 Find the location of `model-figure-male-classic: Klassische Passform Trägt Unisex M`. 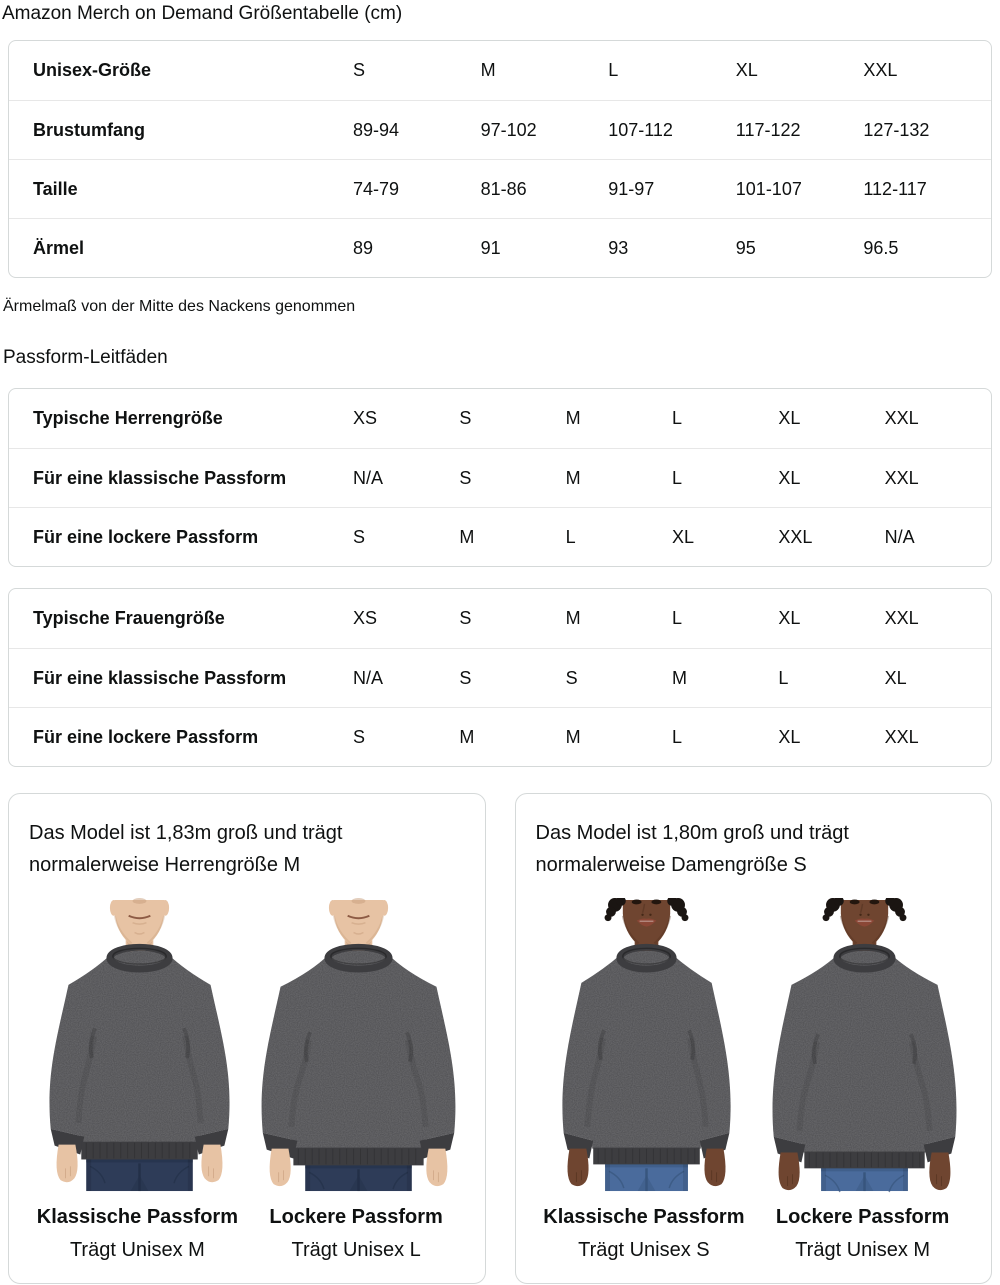

model-figure-male-classic: Klassische Passform Trägt Unisex M is located at coordinates (140, 1080).